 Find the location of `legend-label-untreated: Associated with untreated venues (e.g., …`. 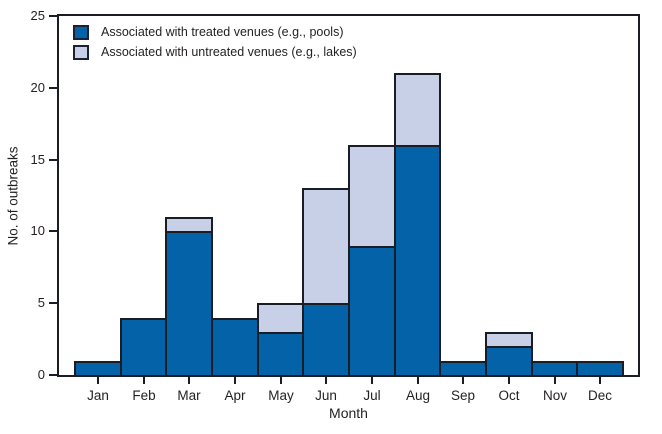

legend-label-untreated: Associated with untreated venues (e.g., … is located at coordinates (229, 52).